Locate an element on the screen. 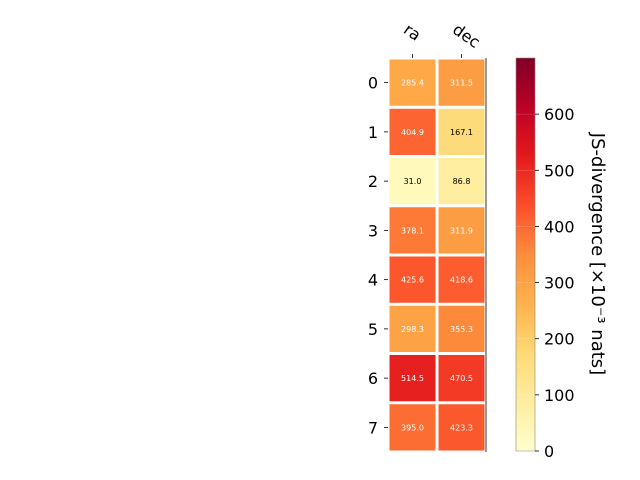 The height and width of the screenshot is (480, 640). cell-value-label: 167.1 is located at coordinates (461, 132).